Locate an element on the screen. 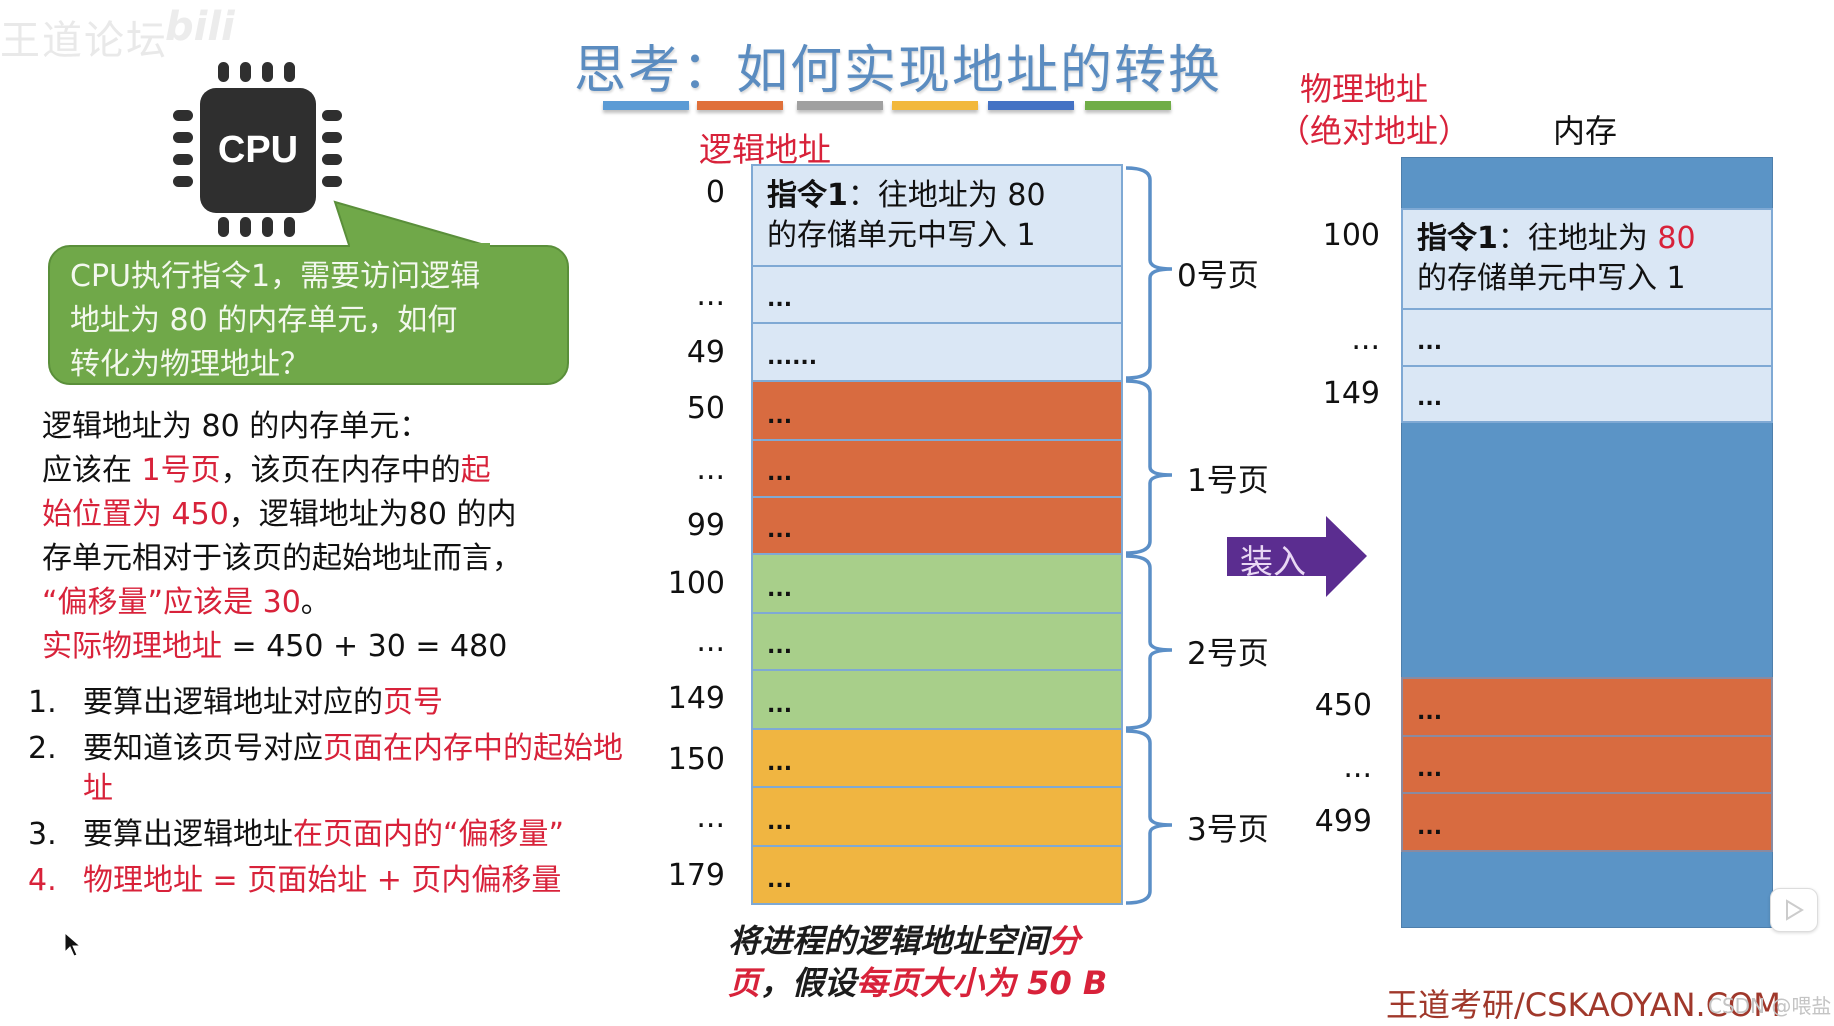 This screenshot has width=1834, height=1026. mouse-cursor-icon is located at coordinates (73, 944).